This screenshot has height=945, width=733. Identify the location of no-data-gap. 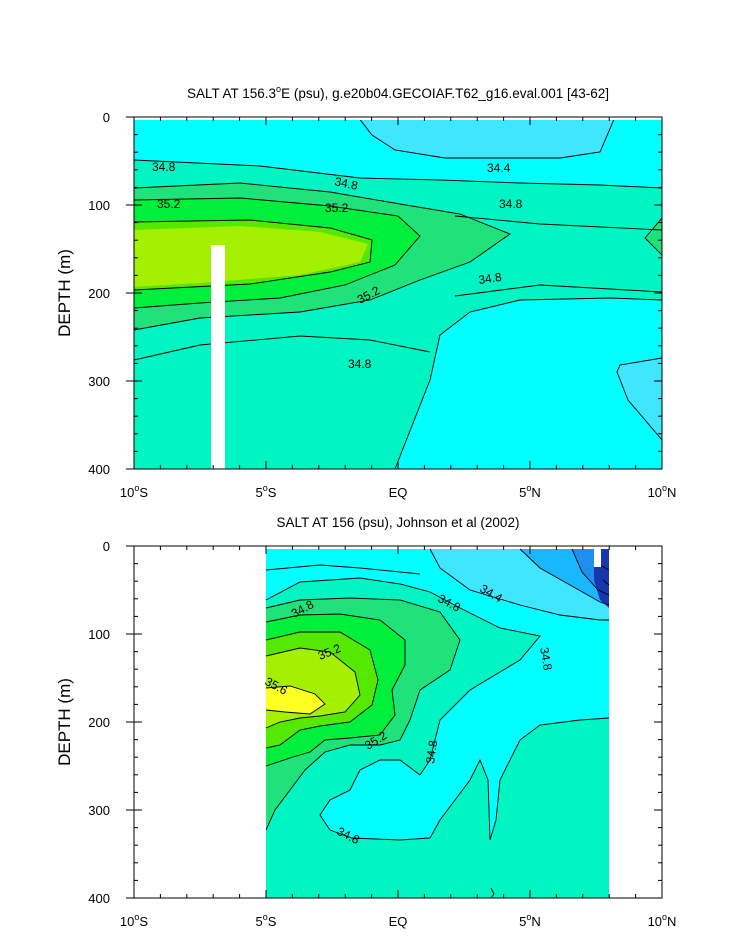
(597, 558).